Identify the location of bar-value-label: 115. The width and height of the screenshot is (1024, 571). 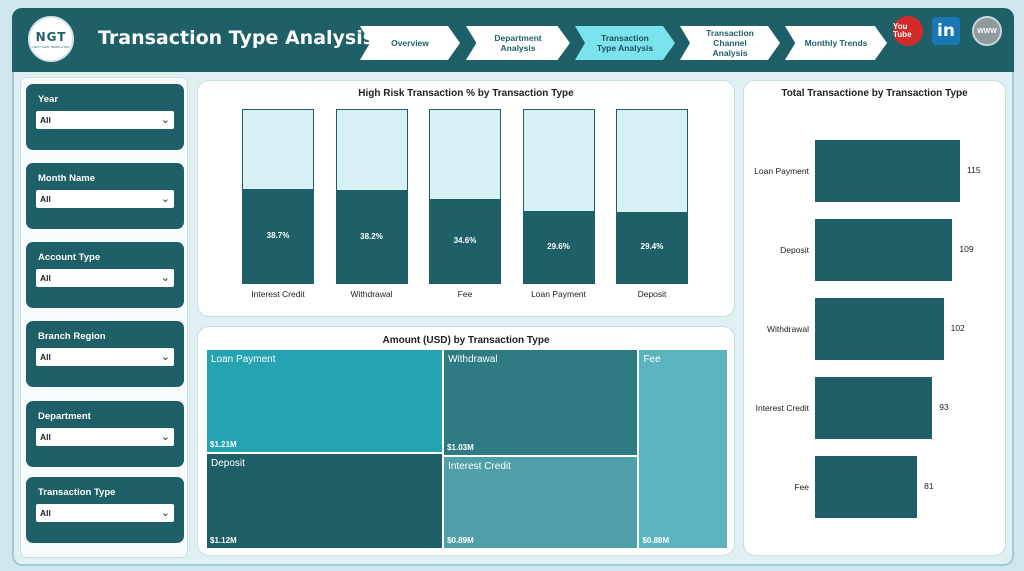
(974, 170).